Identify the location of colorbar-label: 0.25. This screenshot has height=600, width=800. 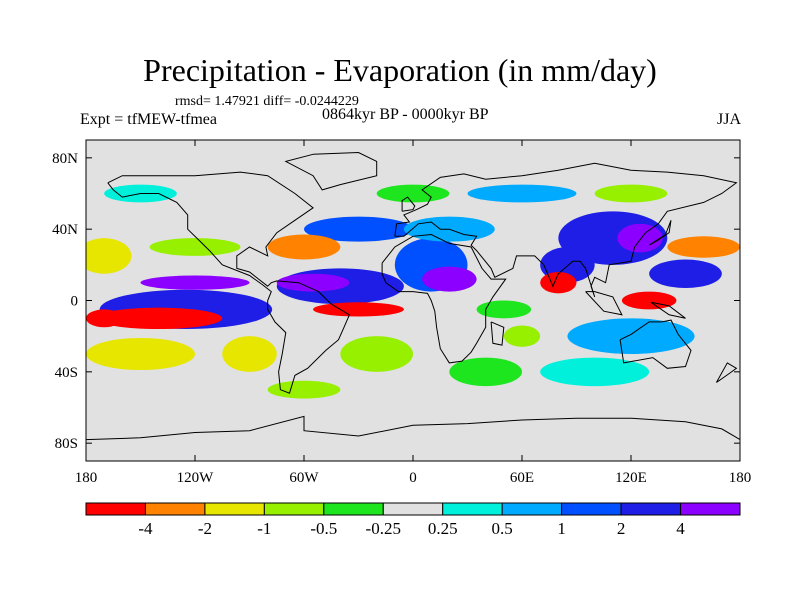
(443, 528).